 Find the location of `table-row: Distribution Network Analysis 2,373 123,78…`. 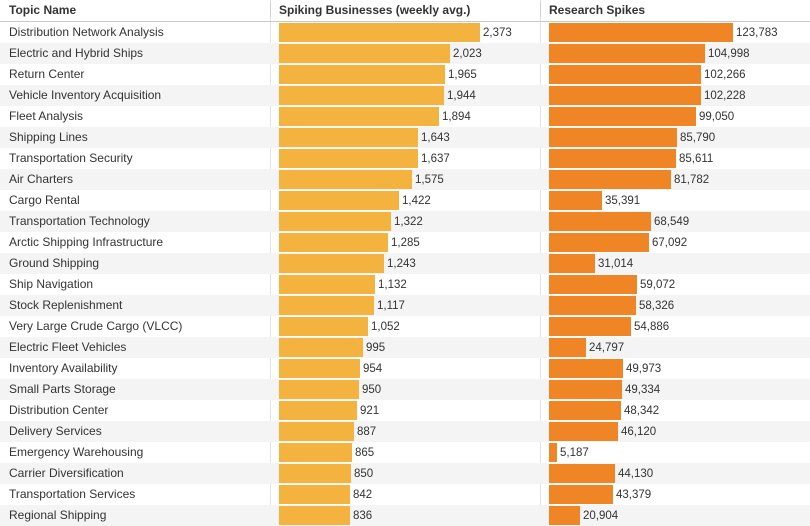

table-row: Distribution Network Analysis 2,373 123,78… is located at coordinates (405, 32).